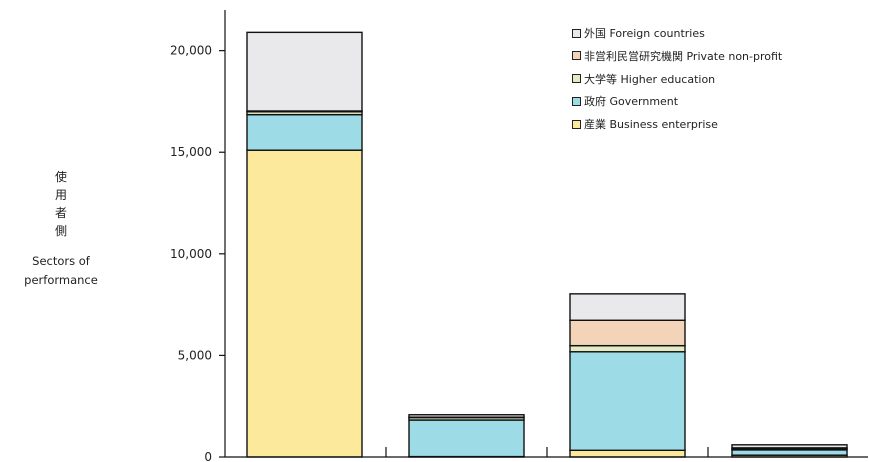 This screenshot has height=462, width=869. I want to click on y-axis-label: 使 用 者 側 Sectors of performance, so click(61, 229).